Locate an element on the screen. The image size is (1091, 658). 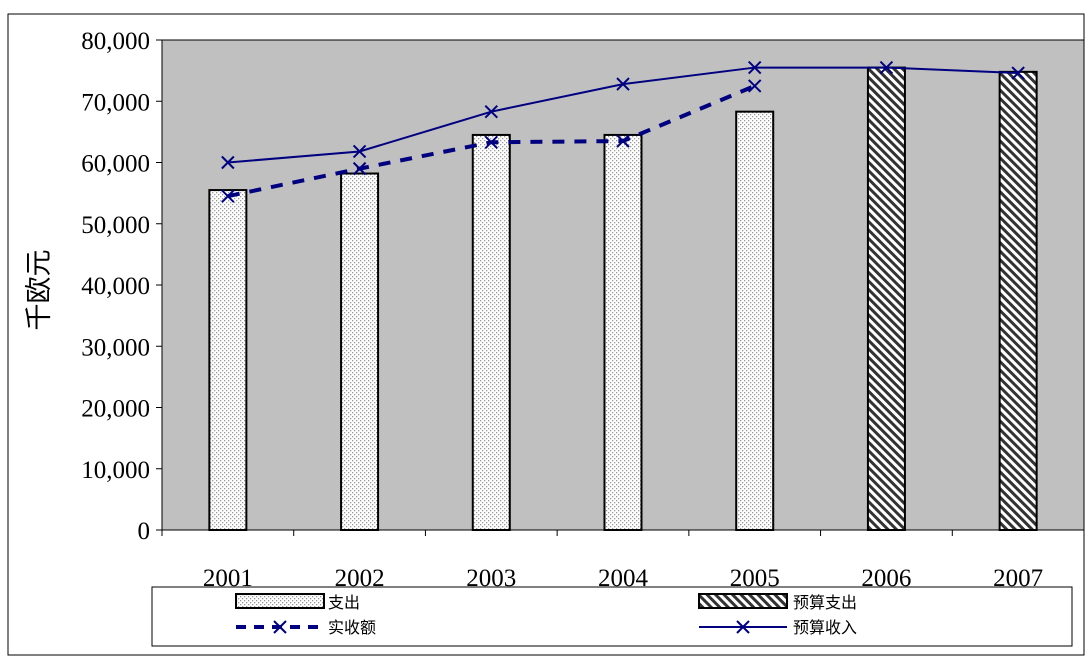
legend-label: 预算支出 is located at coordinates (825, 602).